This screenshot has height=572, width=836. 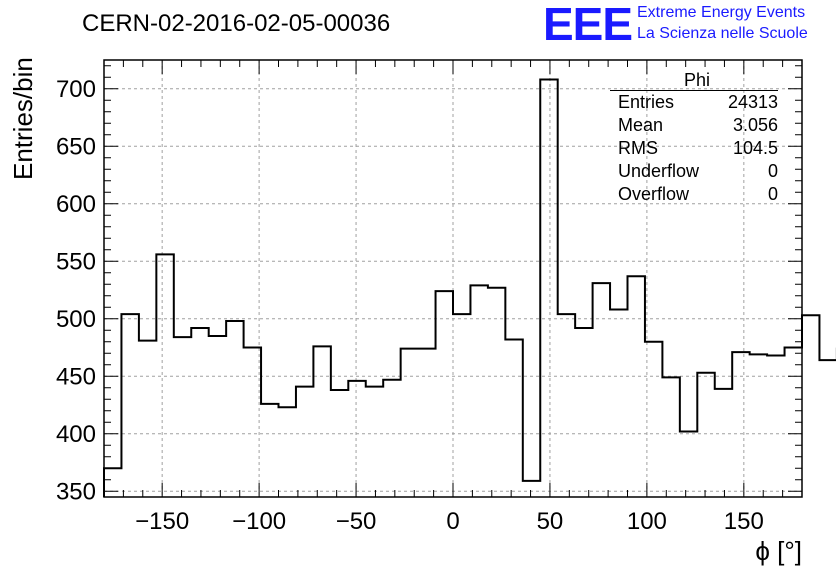 What do you see at coordinates (778, 551) in the screenshot?
I see `x-axis-label: ϕ [°]` at bounding box center [778, 551].